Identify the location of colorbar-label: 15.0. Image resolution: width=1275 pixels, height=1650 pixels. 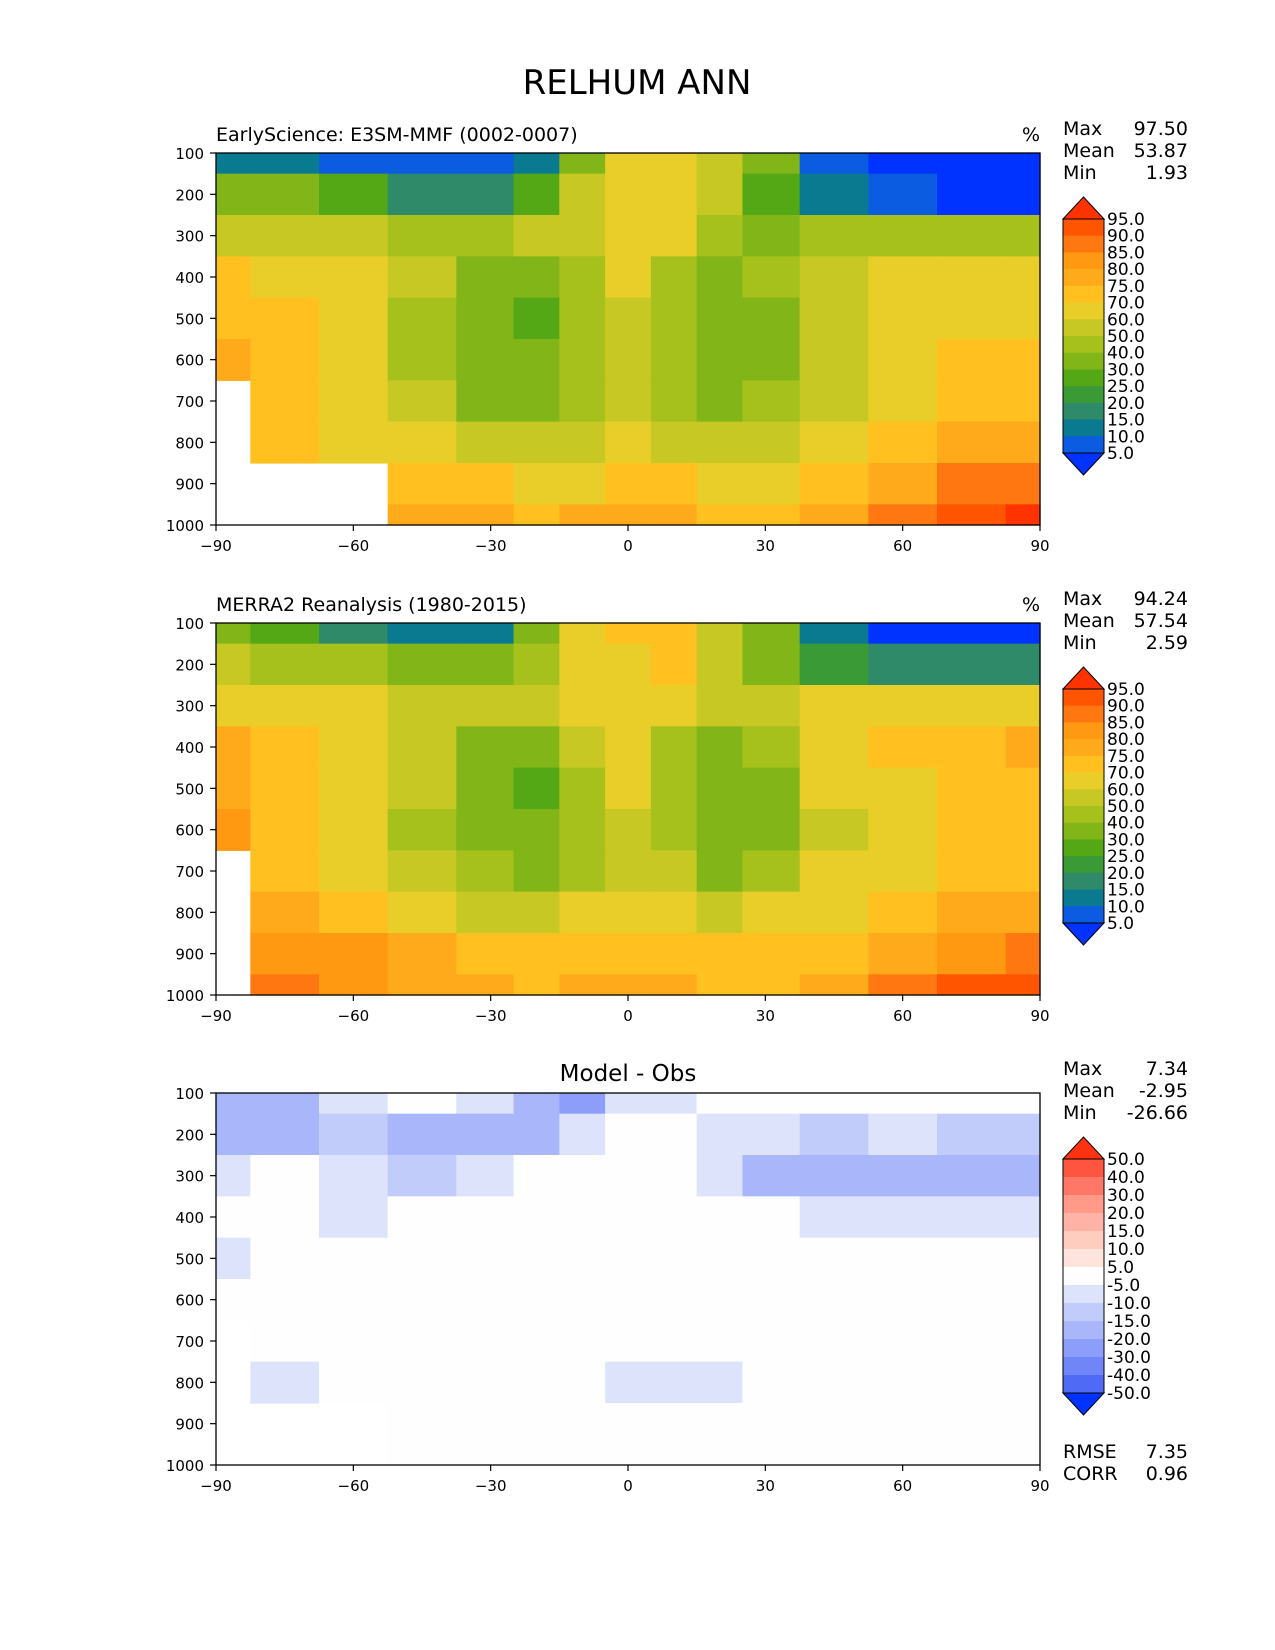
(1126, 421).